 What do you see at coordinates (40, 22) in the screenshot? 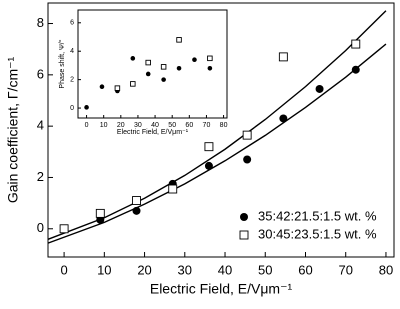
I see `y-tick-label: 8` at bounding box center [40, 22].